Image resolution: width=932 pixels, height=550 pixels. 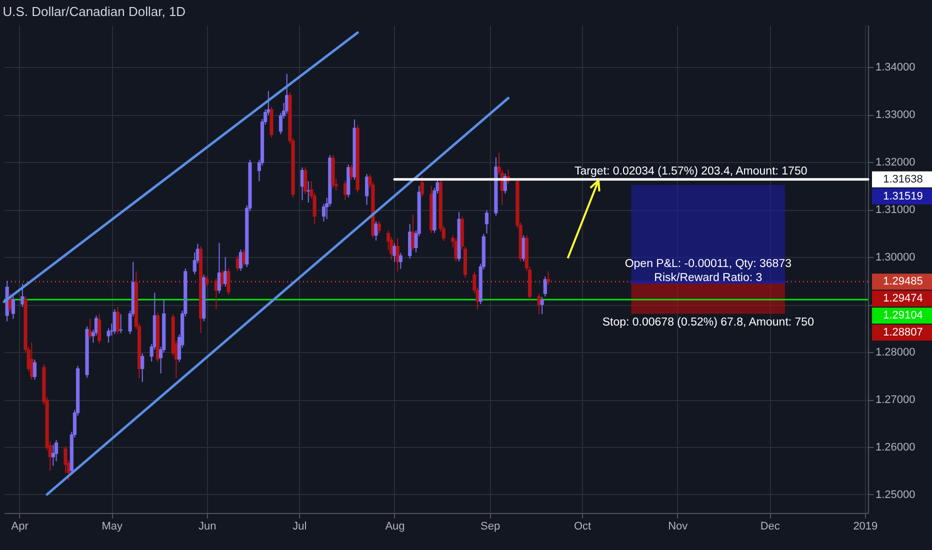 I want to click on text: 1.31638, so click(x=903, y=179).